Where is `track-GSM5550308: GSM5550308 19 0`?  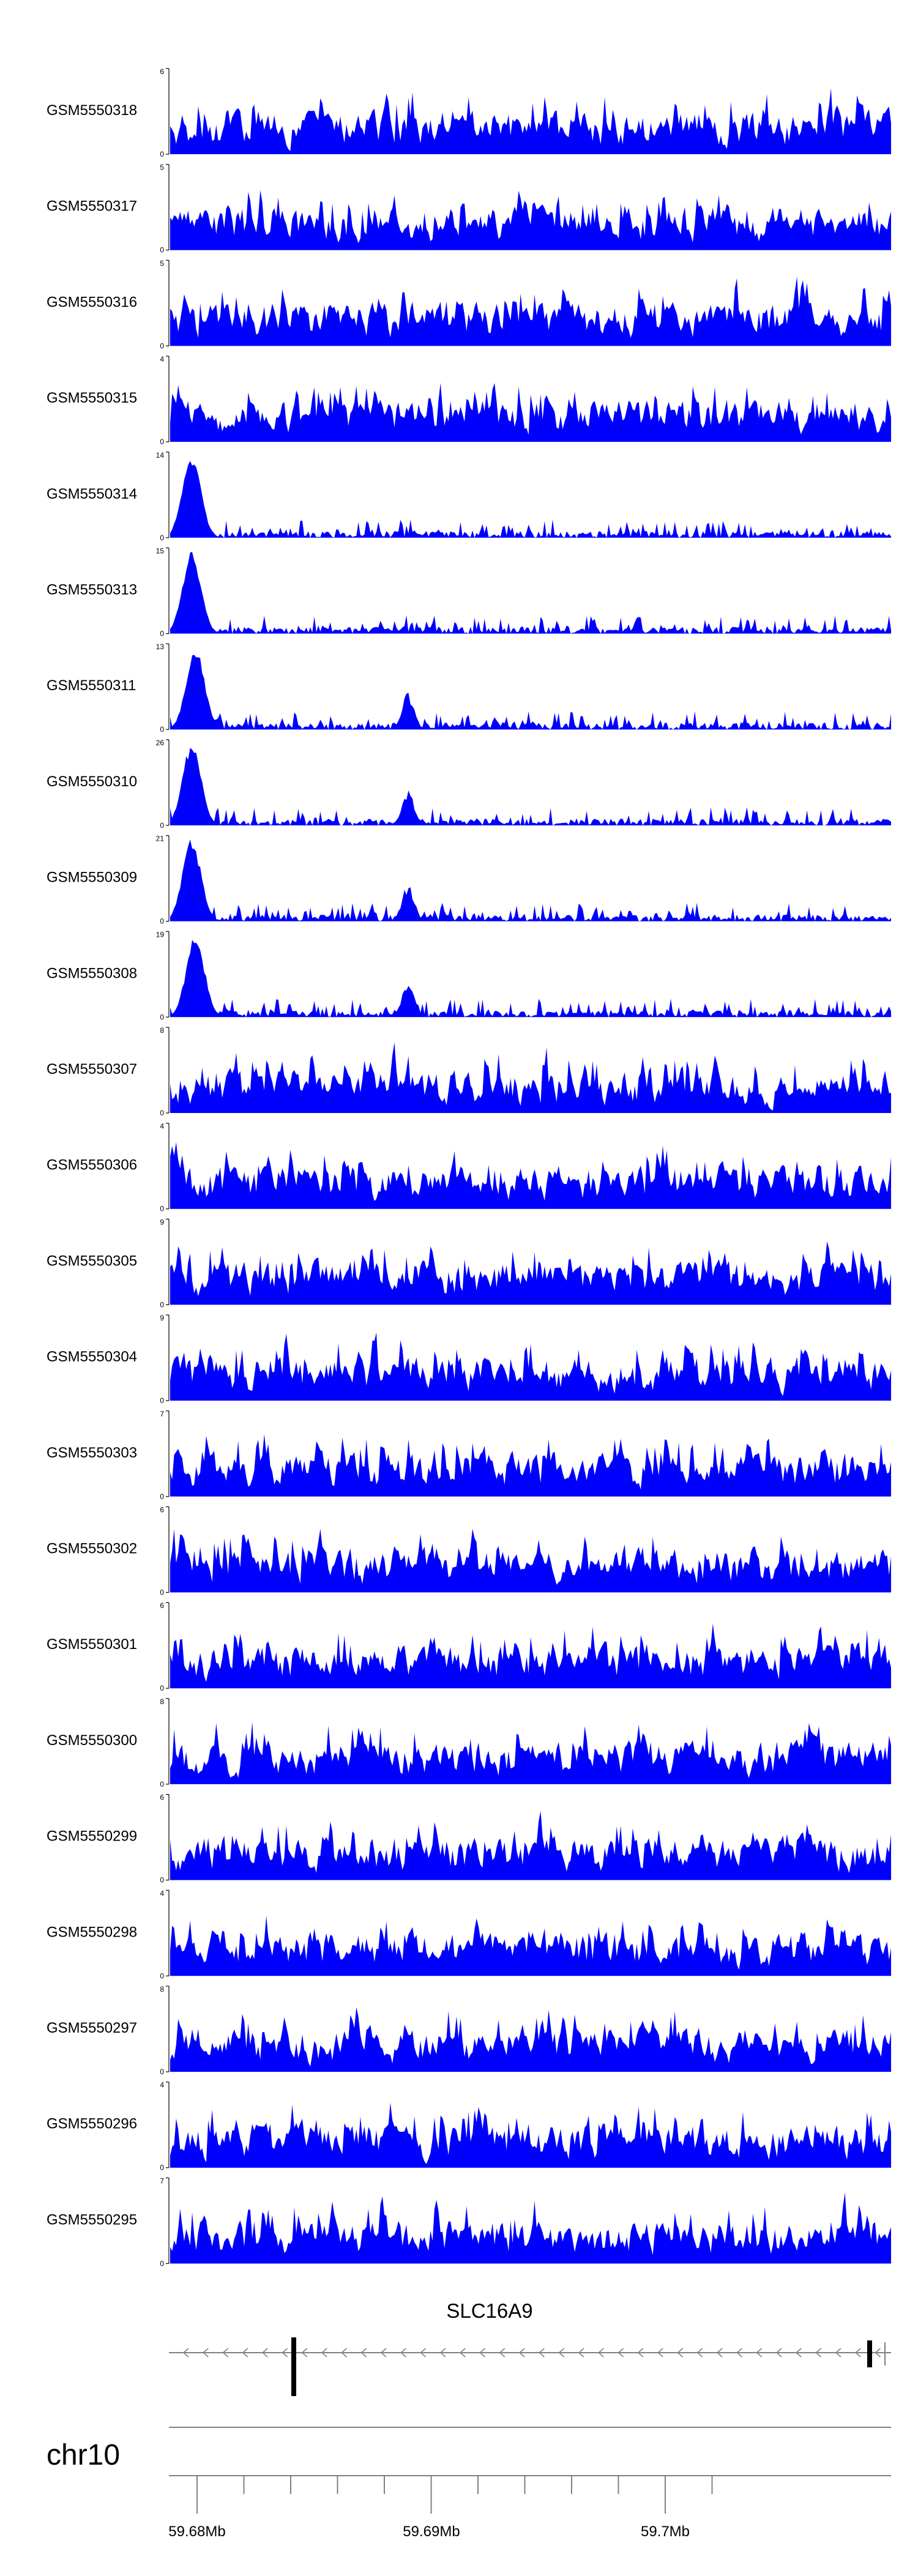 track-GSM5550308: GSM5550308 19 0 is located at coordinates (469, 976).